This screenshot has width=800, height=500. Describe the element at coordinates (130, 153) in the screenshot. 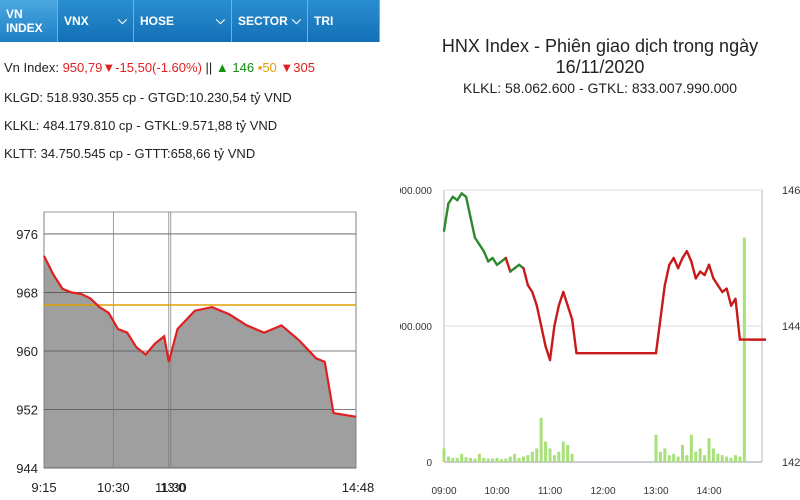

I see `info-line-negotiated: KLTT: 34.750.545 cp - GTTT:658,66 tỷ VND` at that location.